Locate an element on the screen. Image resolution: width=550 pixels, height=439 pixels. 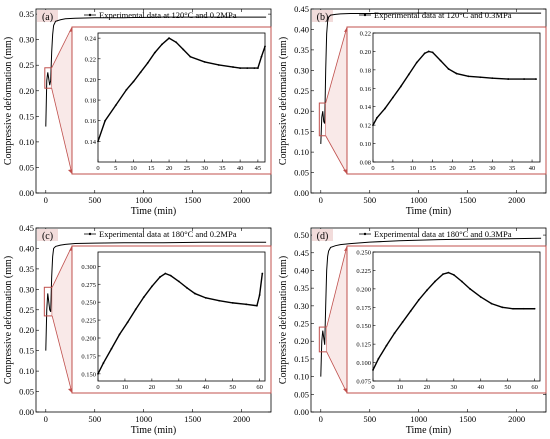
zoom-connector-shade is located at coordinates (336, 319).